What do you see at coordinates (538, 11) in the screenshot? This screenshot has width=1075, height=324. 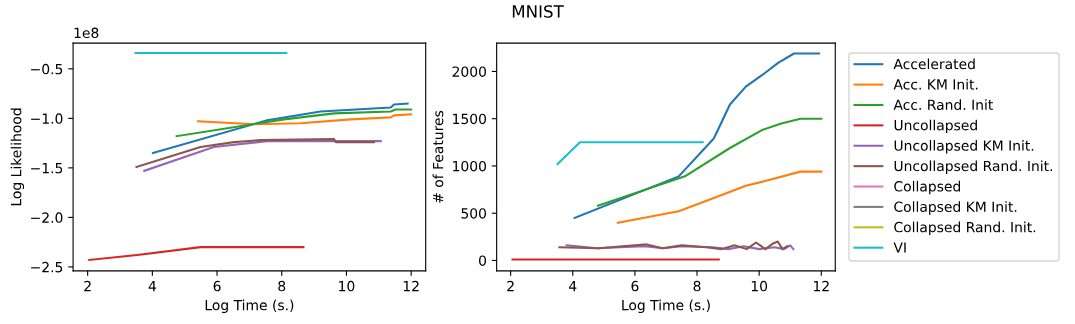 I see `chart-title: MNIST` at bounding box center [538, 11].